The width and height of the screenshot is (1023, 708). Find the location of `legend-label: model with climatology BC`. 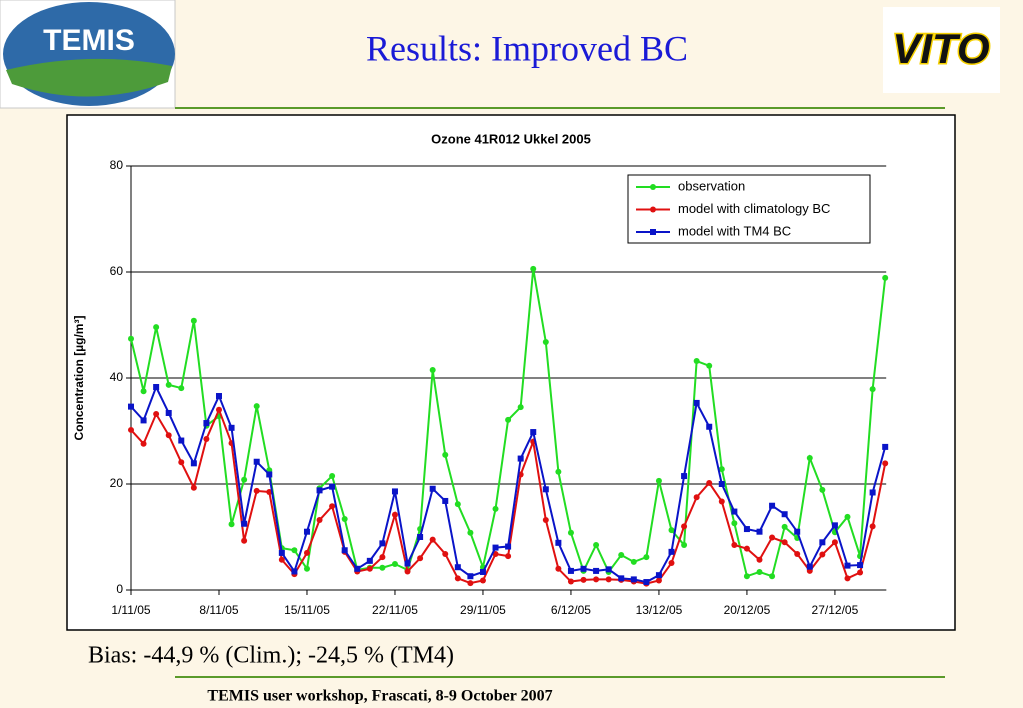

legend-label: model with climatology BC is located at coordinates (754, 208).